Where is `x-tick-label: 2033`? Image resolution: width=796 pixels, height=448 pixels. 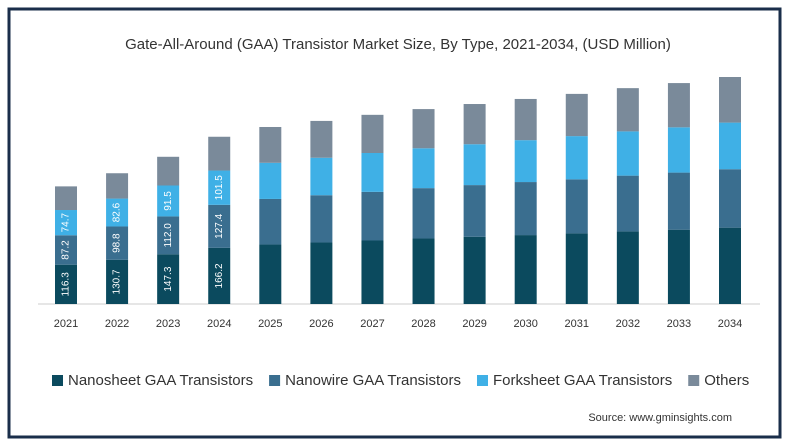
x-tick-label: 2033 is located at coordinates (679, 324).